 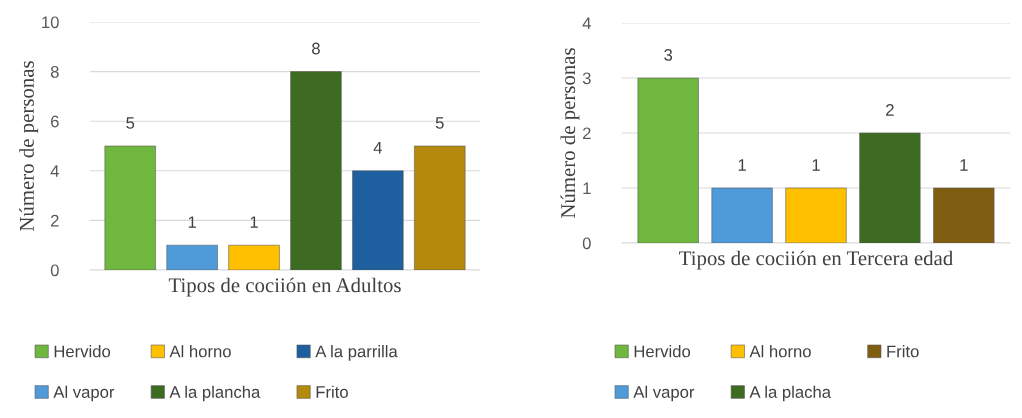 I want to click on x-axis-title: Tipos de cociión en Tercera edad, so click(x=816, y=260).